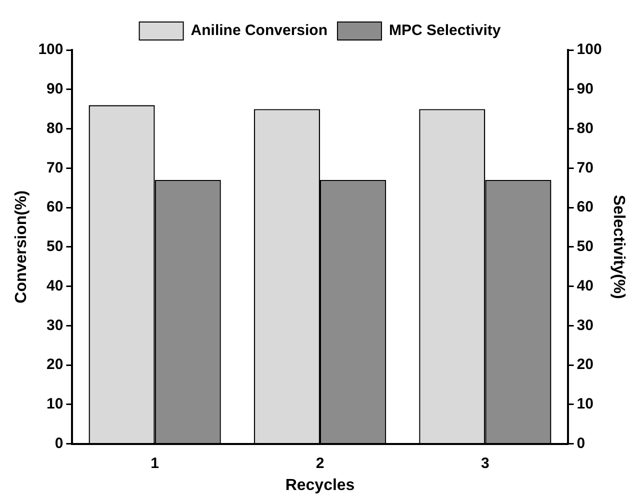 This screenshot has width=644, height=503. What do you see at coordinates (585, 207) in the screenshot?
I see `y2-tick-label: 60` at bounding box center [585, 207].